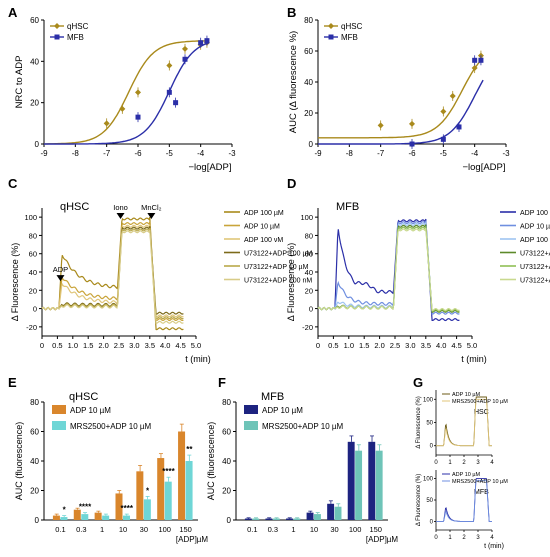  Describe the element at coordinates (60, 269) in the screenshot. I see `annotation-label: ADP` at that location.